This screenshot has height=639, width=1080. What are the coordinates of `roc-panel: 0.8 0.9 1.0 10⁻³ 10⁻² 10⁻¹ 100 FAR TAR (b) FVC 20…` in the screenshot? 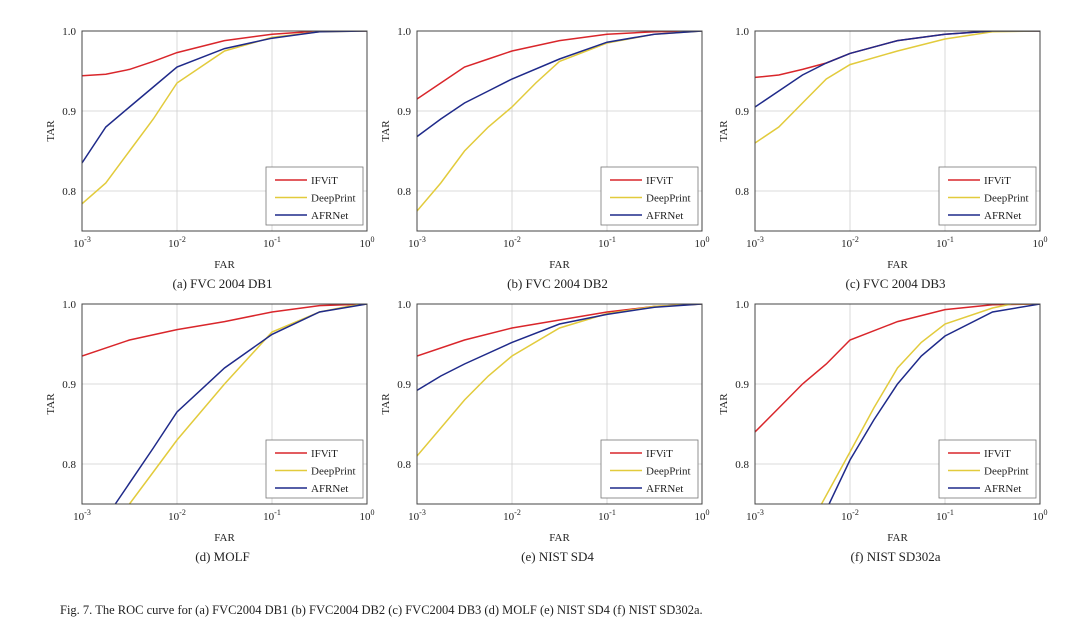 It's located at (545, 158).